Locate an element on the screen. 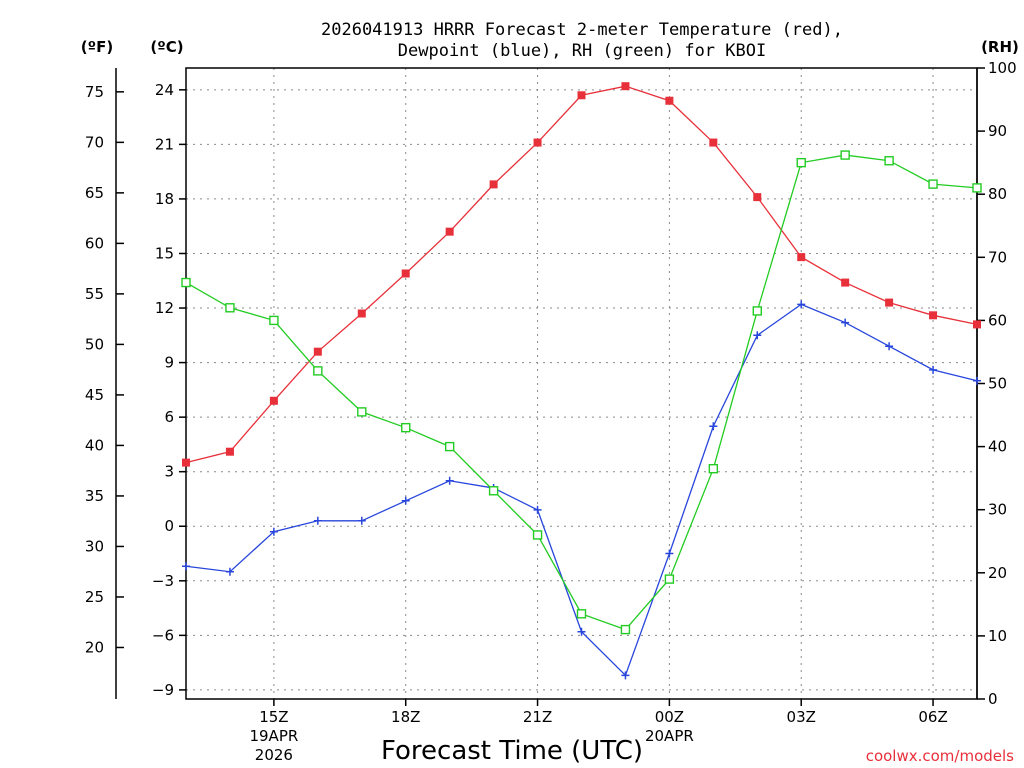 The image size is (1024, 768). fahrenheit-tick-label: 70 is located at coordinates (94, 142).